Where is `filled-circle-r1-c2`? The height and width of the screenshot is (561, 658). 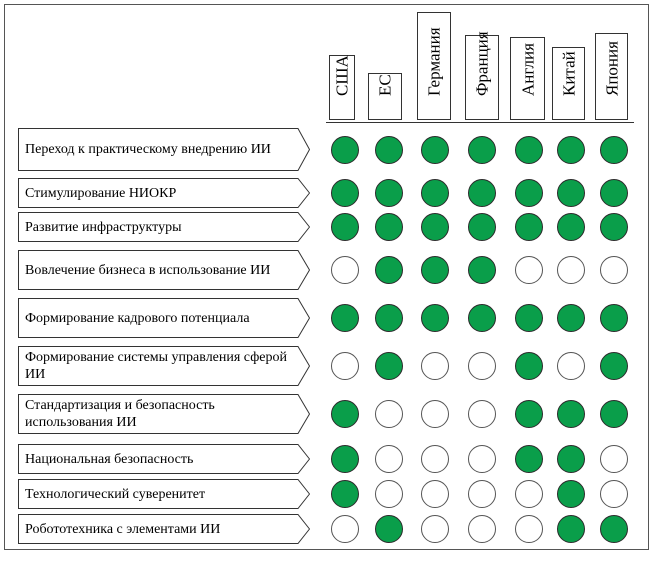 filled-circle-r1-c2 is located at coordinates (389, 149).